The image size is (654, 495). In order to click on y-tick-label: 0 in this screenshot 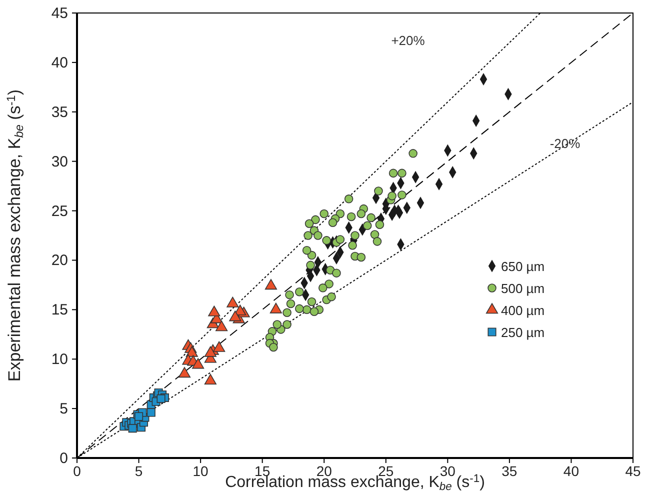, I will do `click(64, 458)`.